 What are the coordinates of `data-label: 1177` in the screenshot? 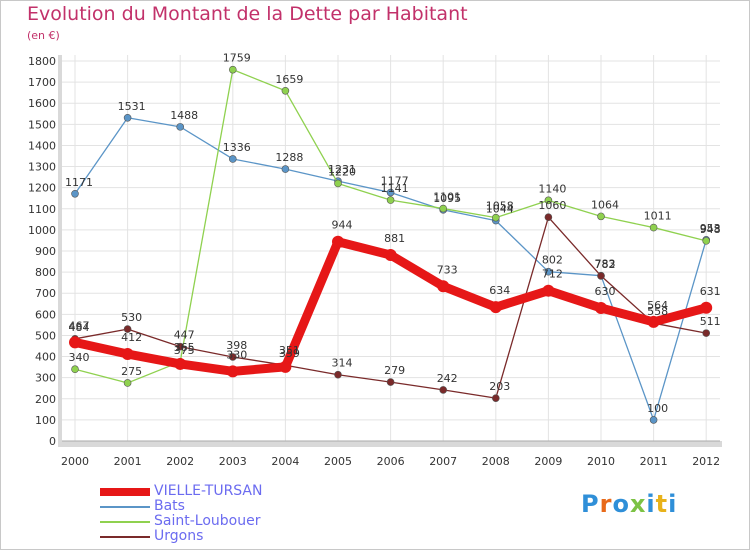 It's located at (395, 181).